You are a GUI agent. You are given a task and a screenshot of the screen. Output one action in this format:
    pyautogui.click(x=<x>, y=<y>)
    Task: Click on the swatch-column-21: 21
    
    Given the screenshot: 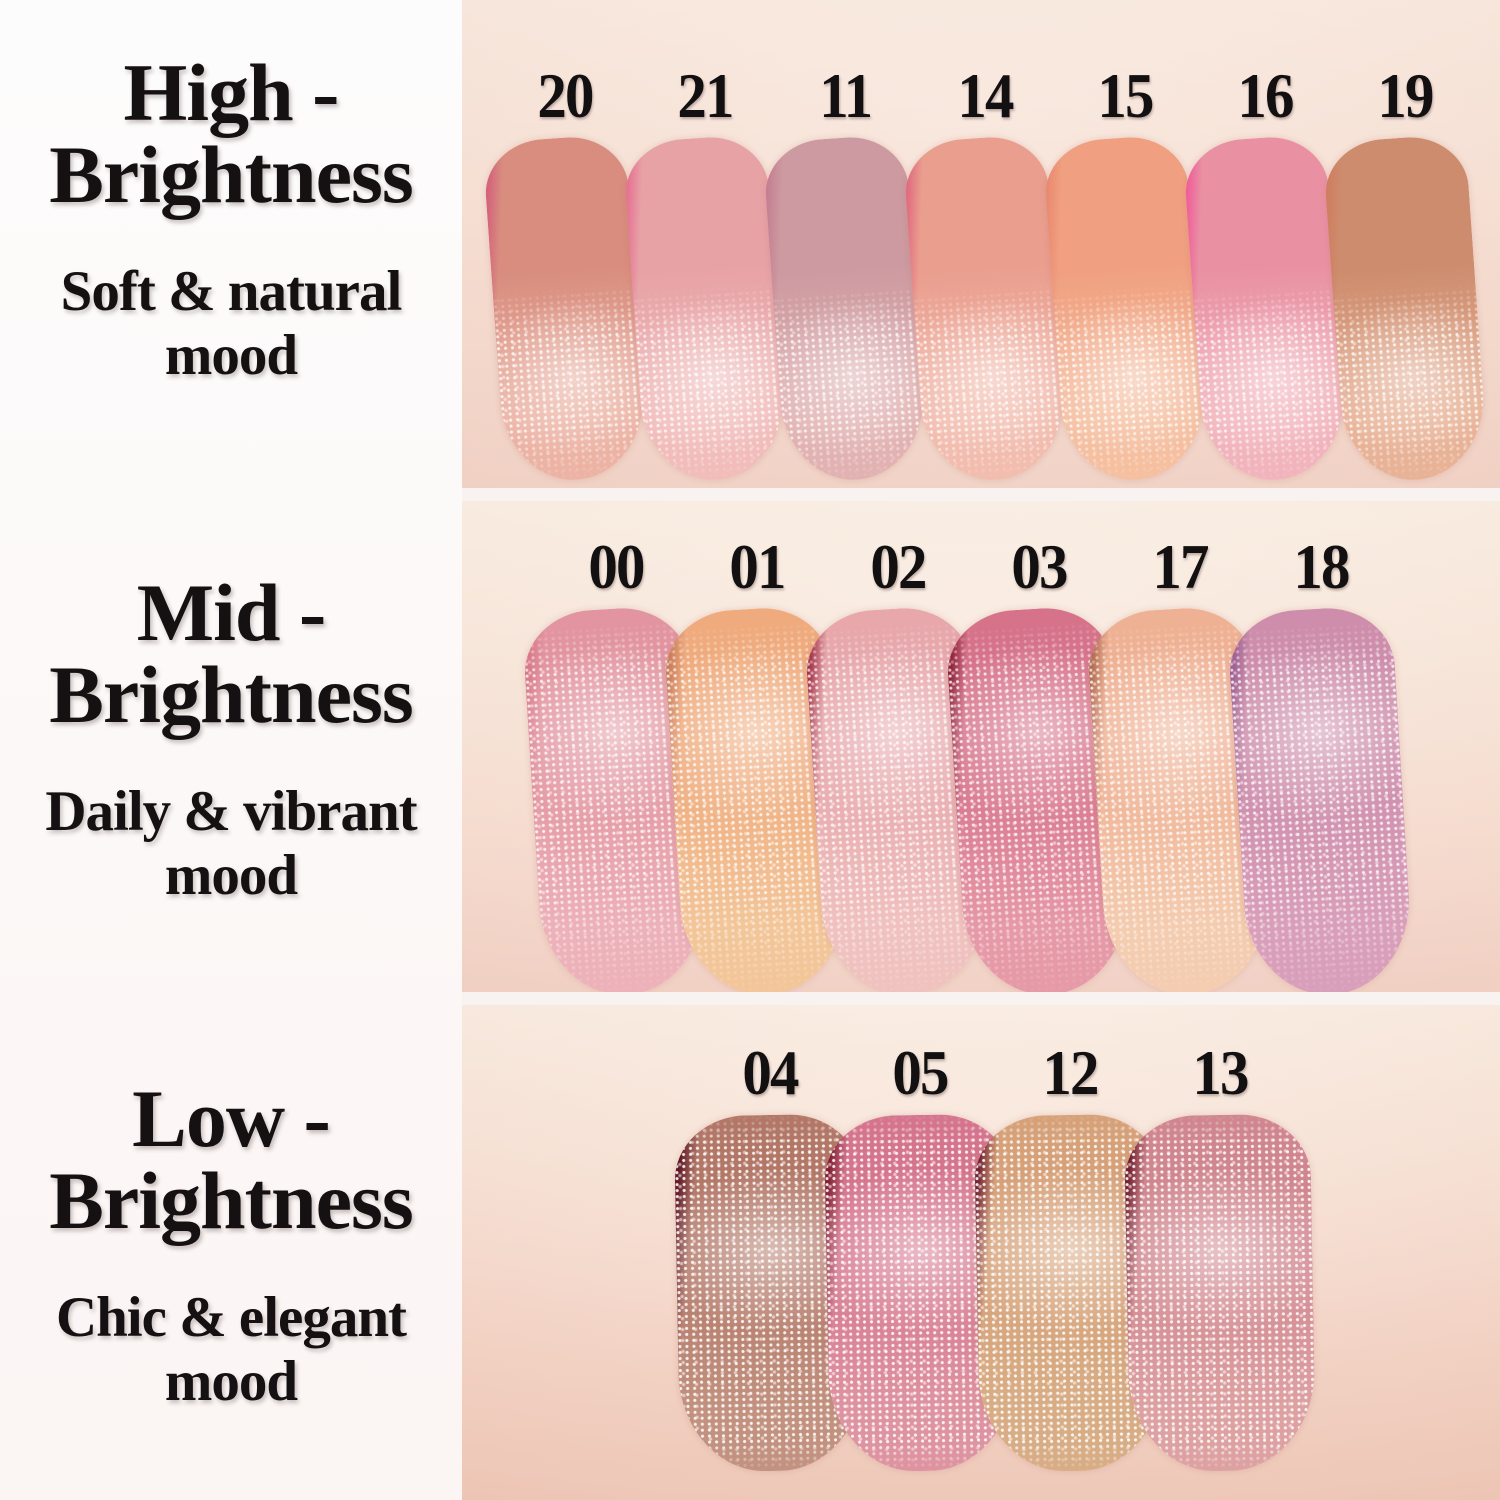 What is the action you would take?
    pyautogui.click(x=705, y=271)
    